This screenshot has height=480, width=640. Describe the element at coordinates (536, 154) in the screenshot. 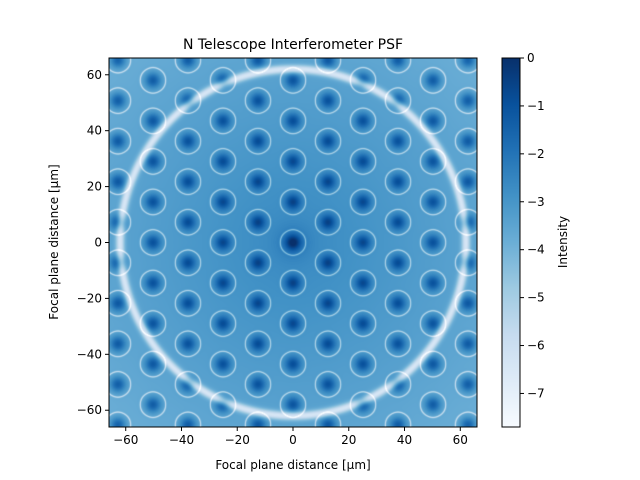

I see `colorbar-tick-label: −2` at that location.